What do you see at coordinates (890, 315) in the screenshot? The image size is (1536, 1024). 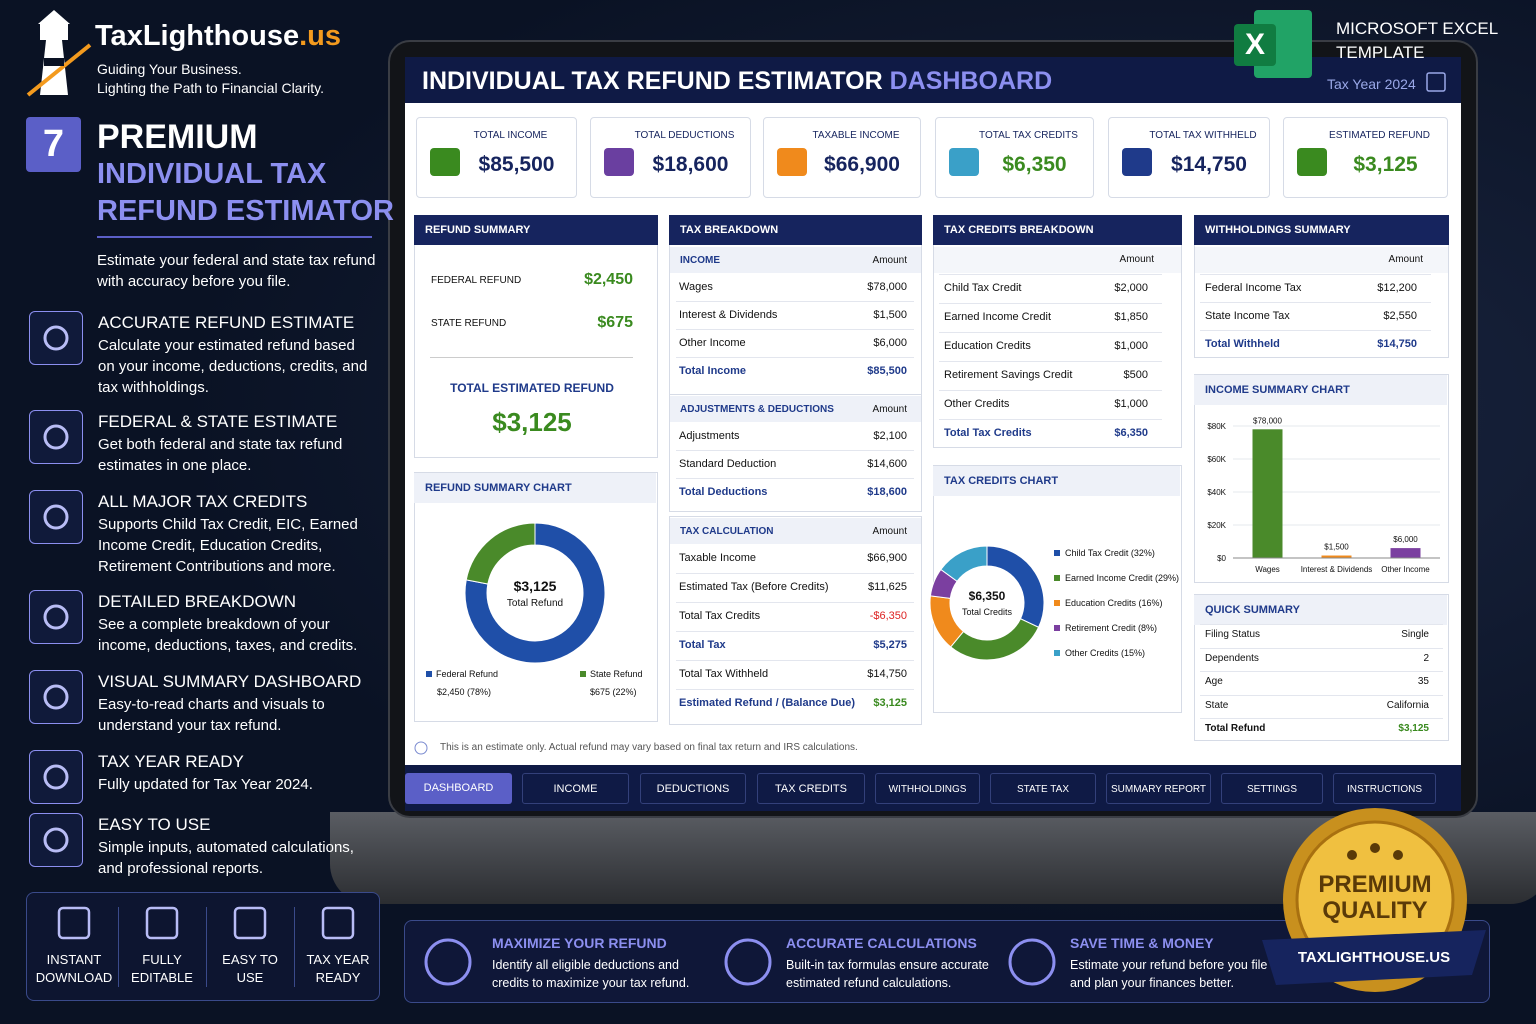 I see `row-amount: $1,500` at bounding box center [890, 315].